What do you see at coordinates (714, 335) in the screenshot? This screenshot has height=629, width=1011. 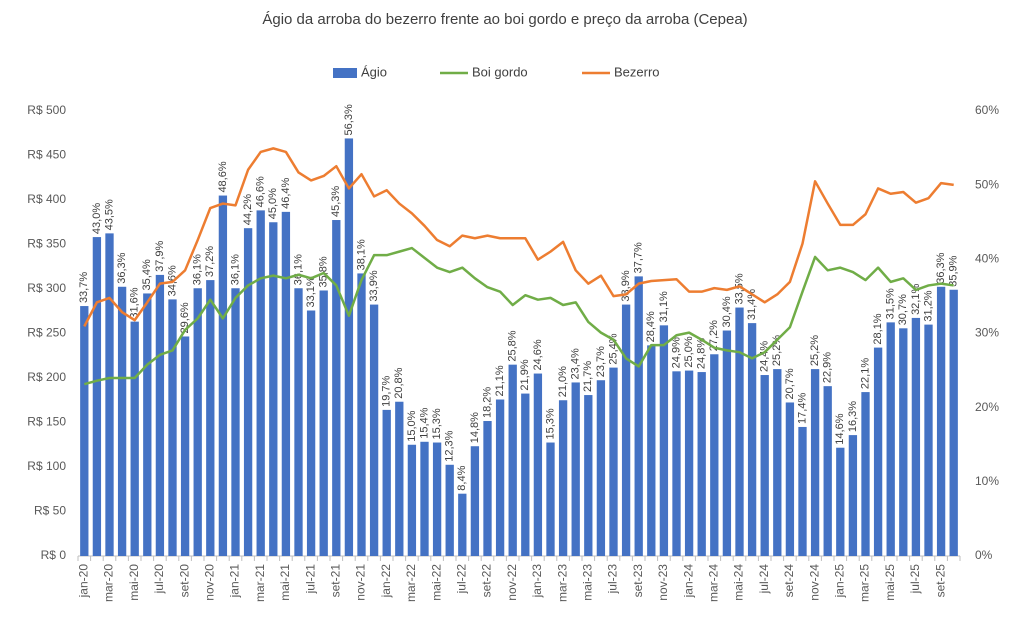 I see `data-label: 27,2%` at bounding box center [714, 335].